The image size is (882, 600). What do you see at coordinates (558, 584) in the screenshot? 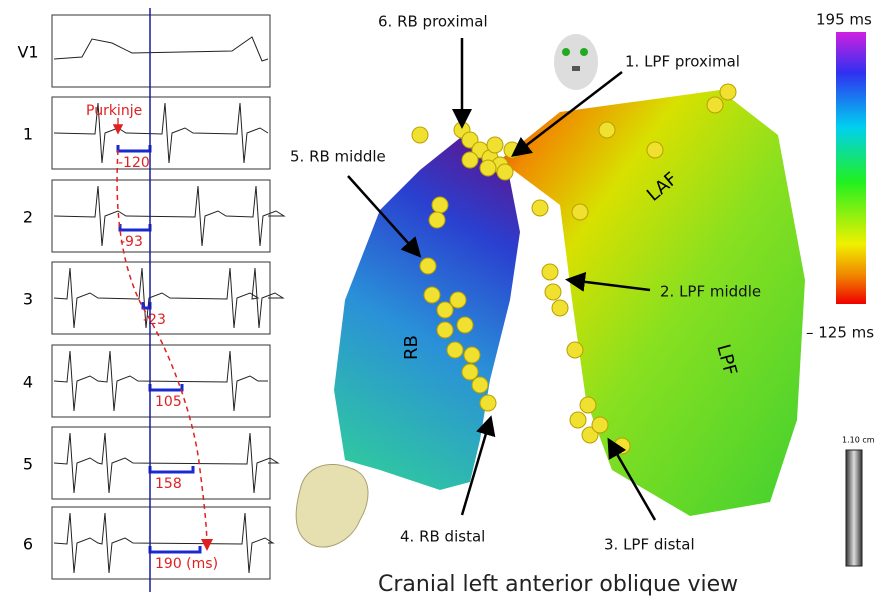
I see `caption: Cranial left anterior oblique view` at bounding box center [558, 584].